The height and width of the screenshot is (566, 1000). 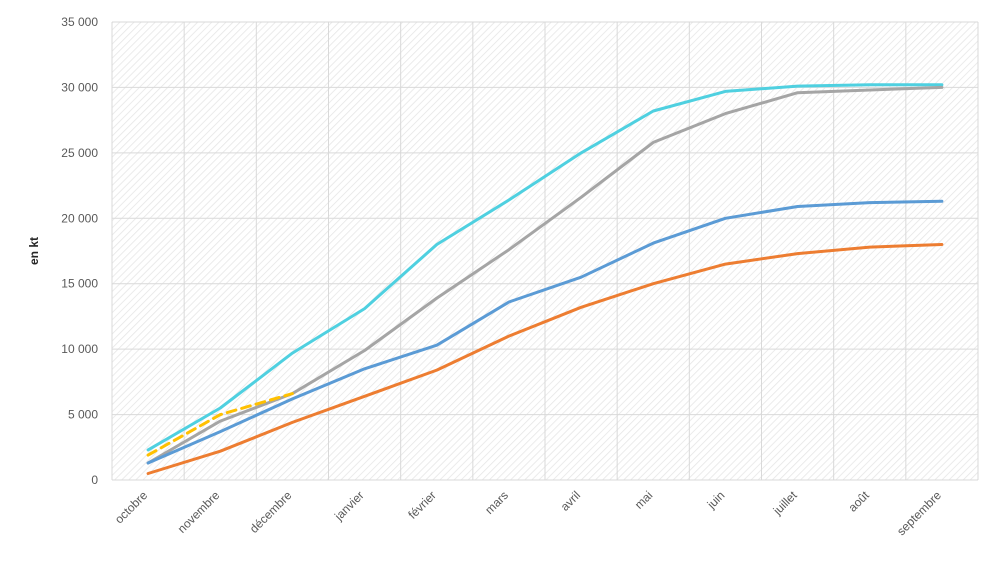 I want to click on x-tick-label: octobre, so click(x=131, y=507).